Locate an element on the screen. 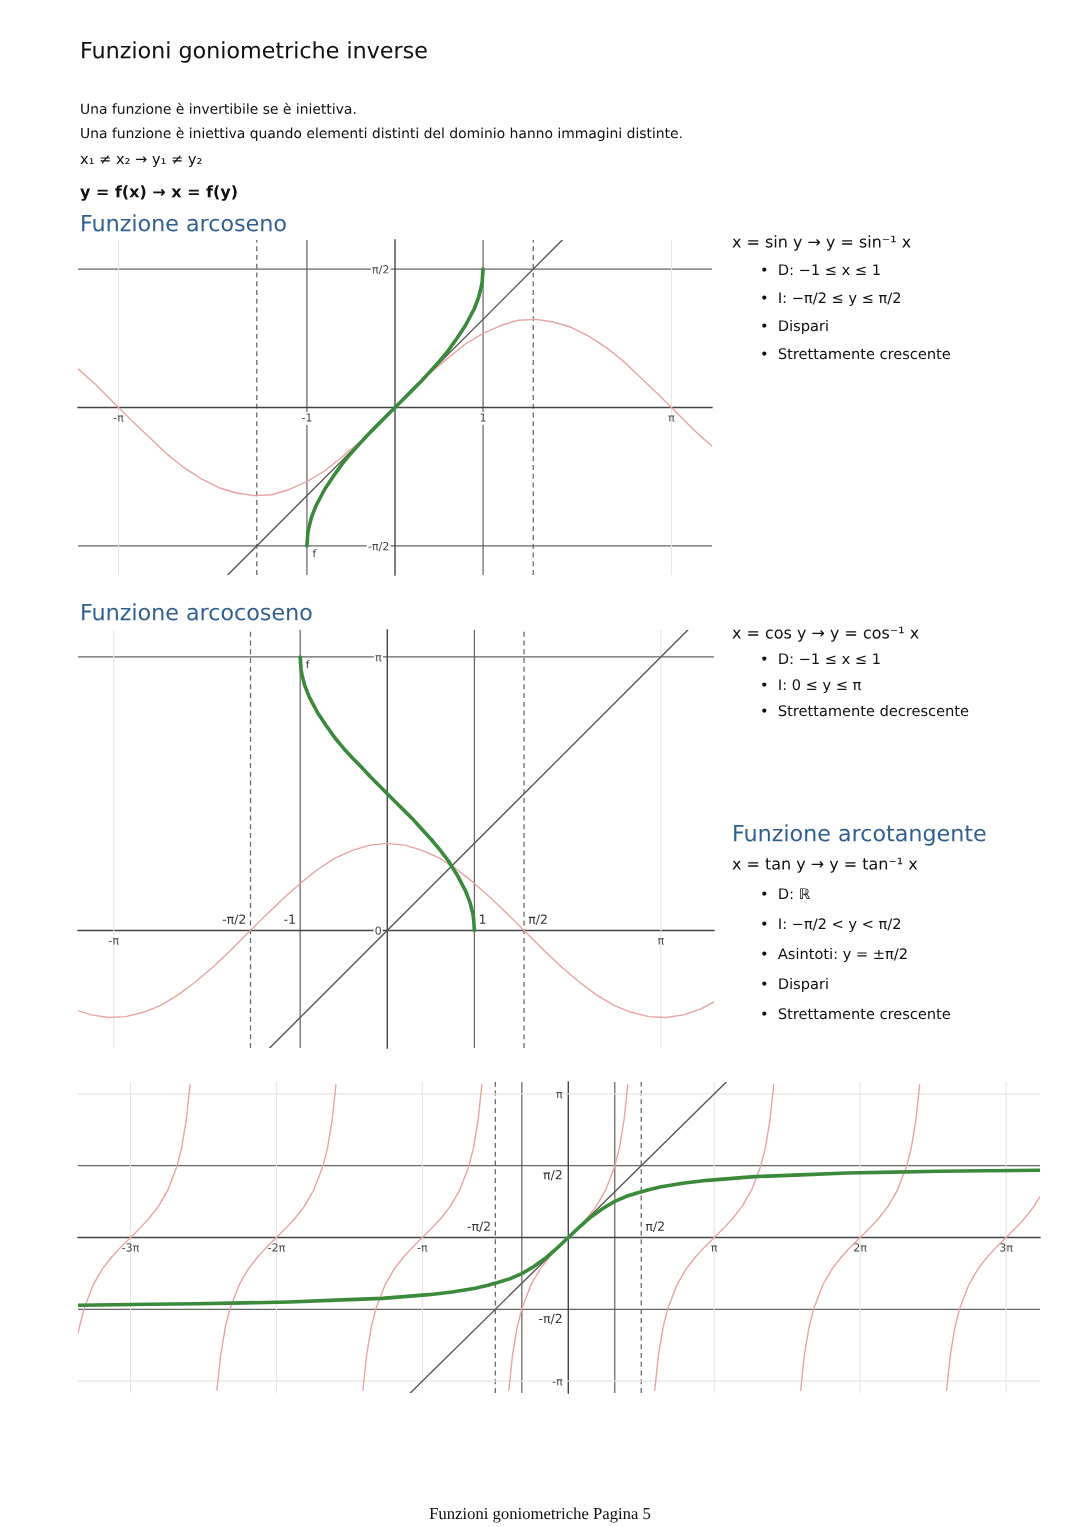 Image resolution: width=1080 pixels, height=1527 pixels. text: Funzioni goniometriche Pagina 5 is located at coordinates (540, 1515).